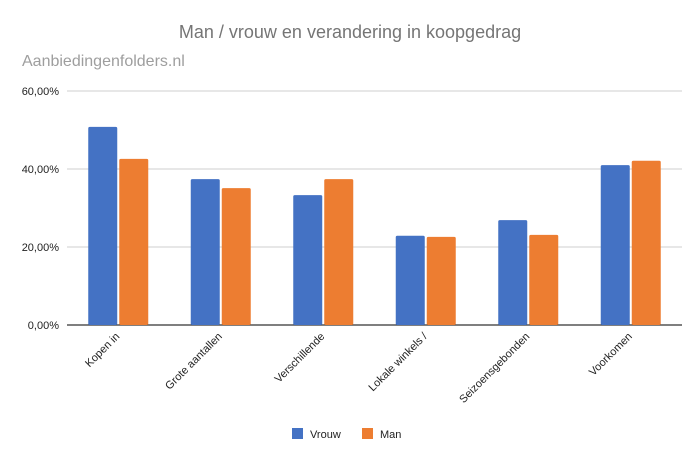  I want to click on legend-label-man: Man, so click(390, 435).